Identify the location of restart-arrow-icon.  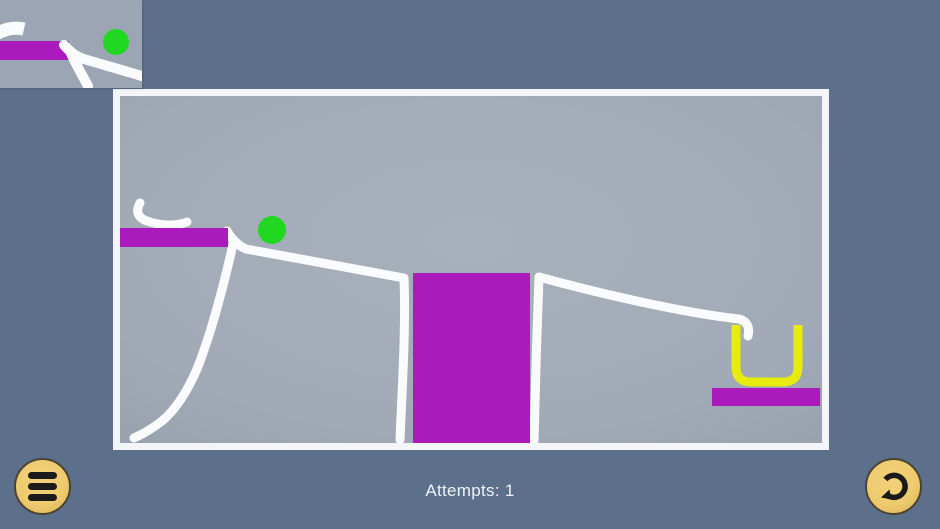
(894, 486).